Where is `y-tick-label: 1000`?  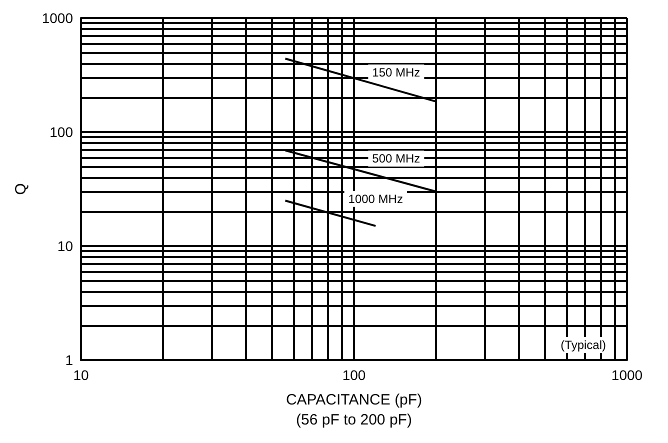 y-tick-label: 1000 is located at coordinates (58, 18).